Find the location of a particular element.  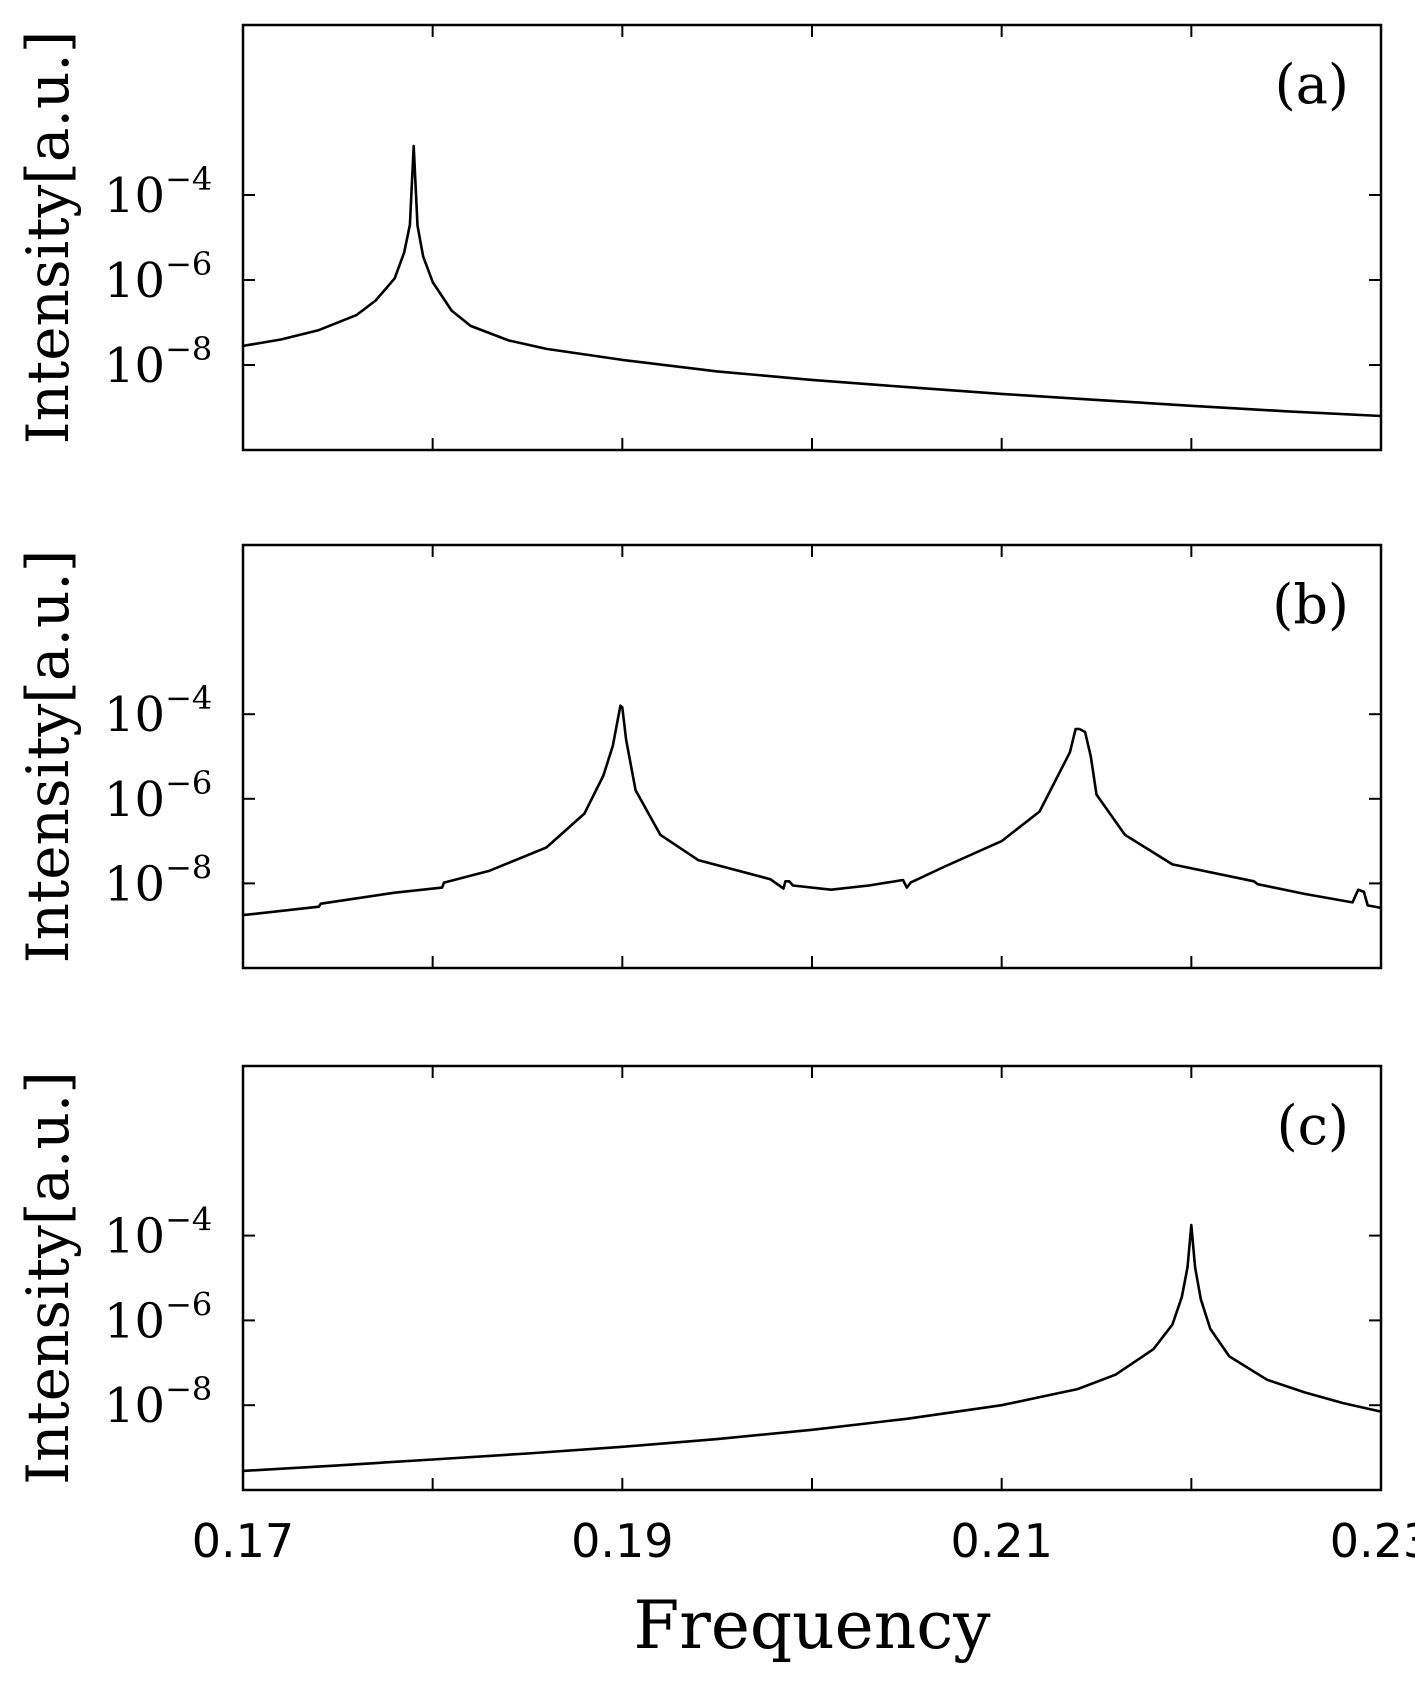

panel-label: (a) is located at coordinates (1312, 84).